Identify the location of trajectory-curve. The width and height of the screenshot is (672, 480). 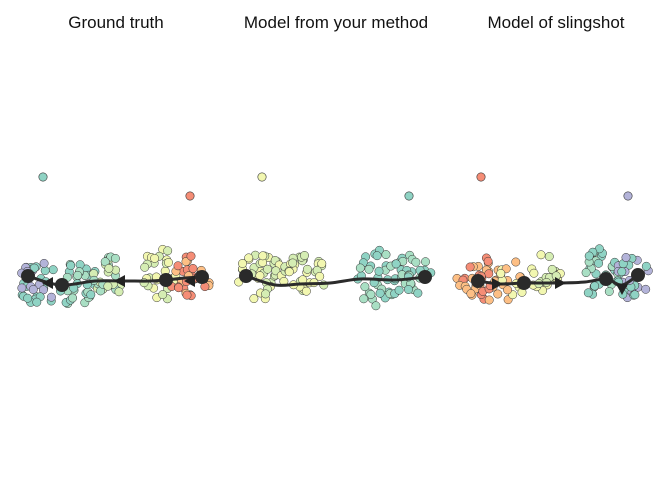
(335, 280).